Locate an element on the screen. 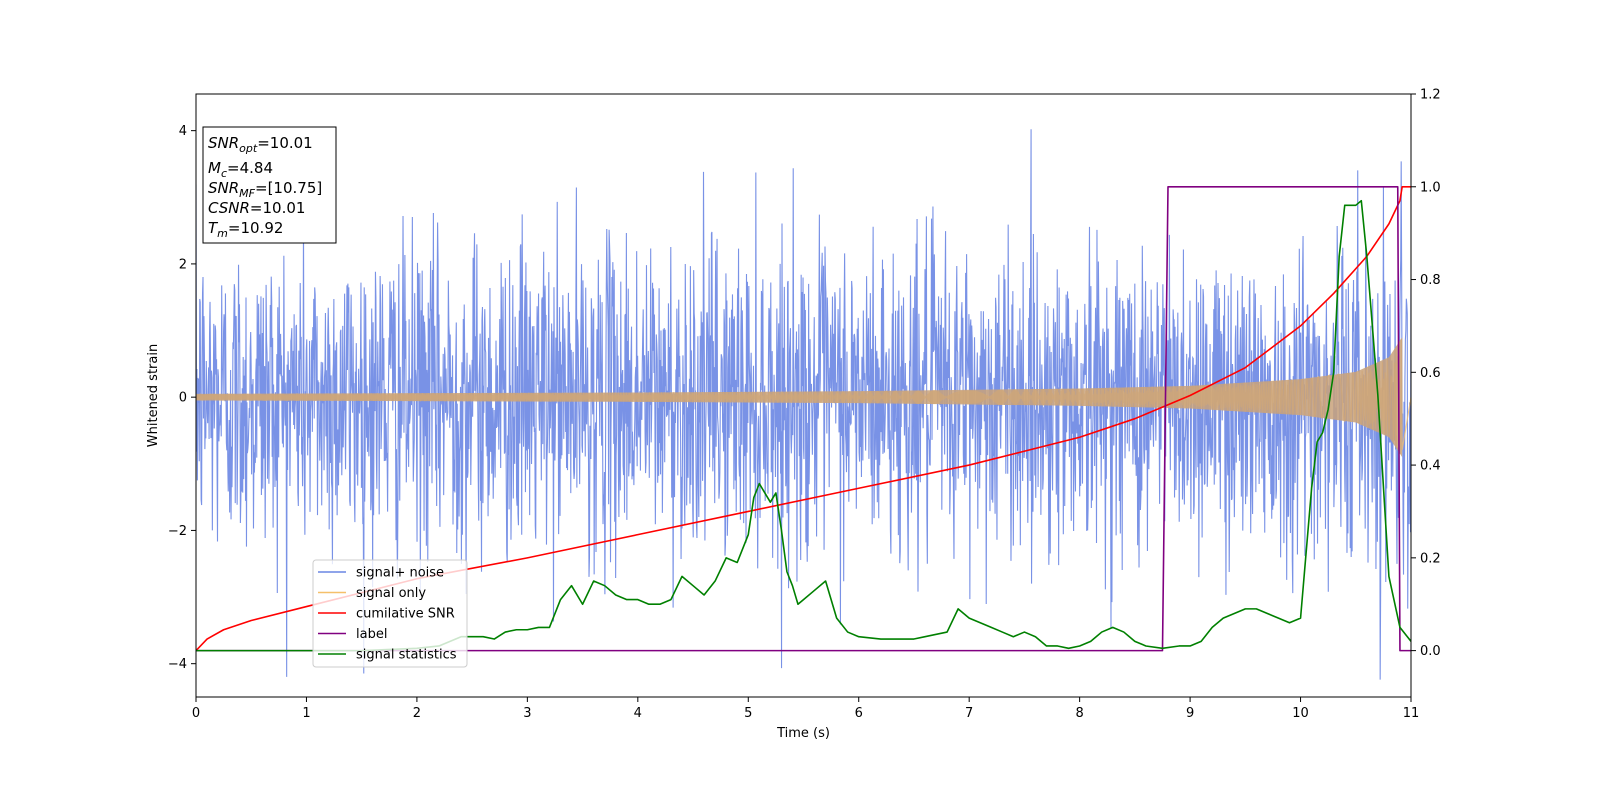 The height and width of the screenshot is (800, 1600). legend-entry: signal only is located at coordinates (391, 593).